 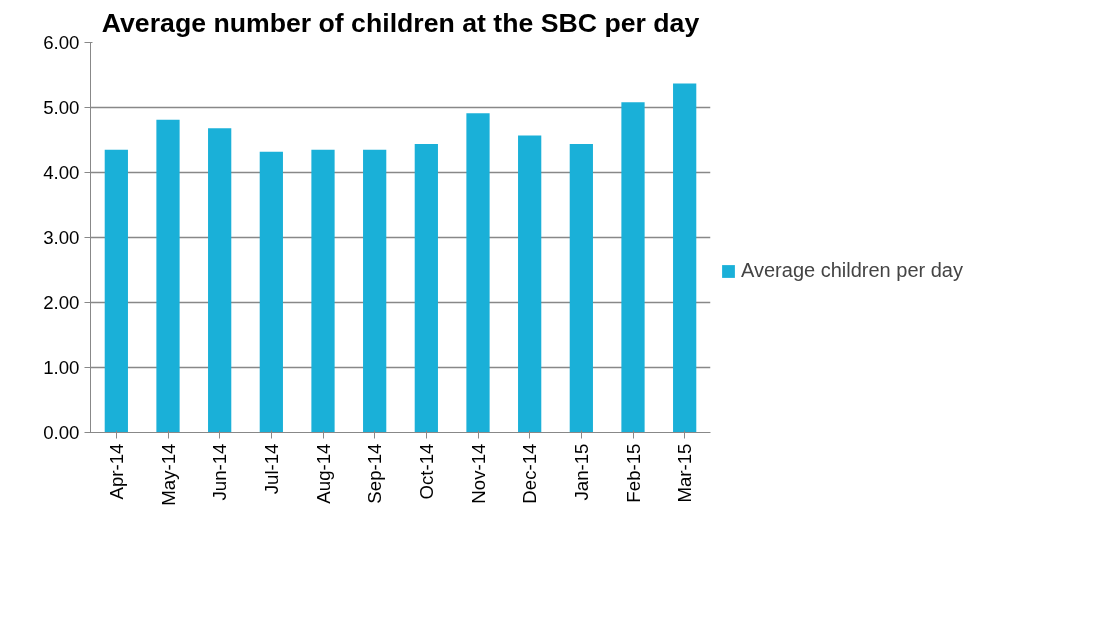 What do you see at coordinates (685, 473) in the screenshot?
I see `x-tick-label: Mar-15` at bounding box center [685, 473].